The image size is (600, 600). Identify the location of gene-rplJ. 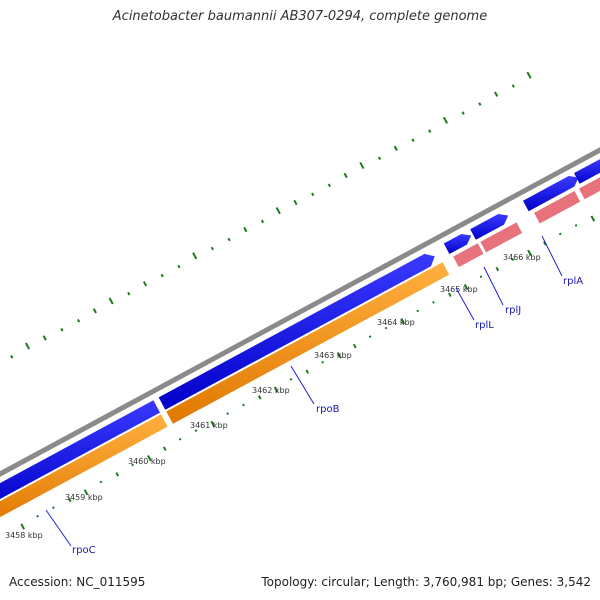
(501, 237).